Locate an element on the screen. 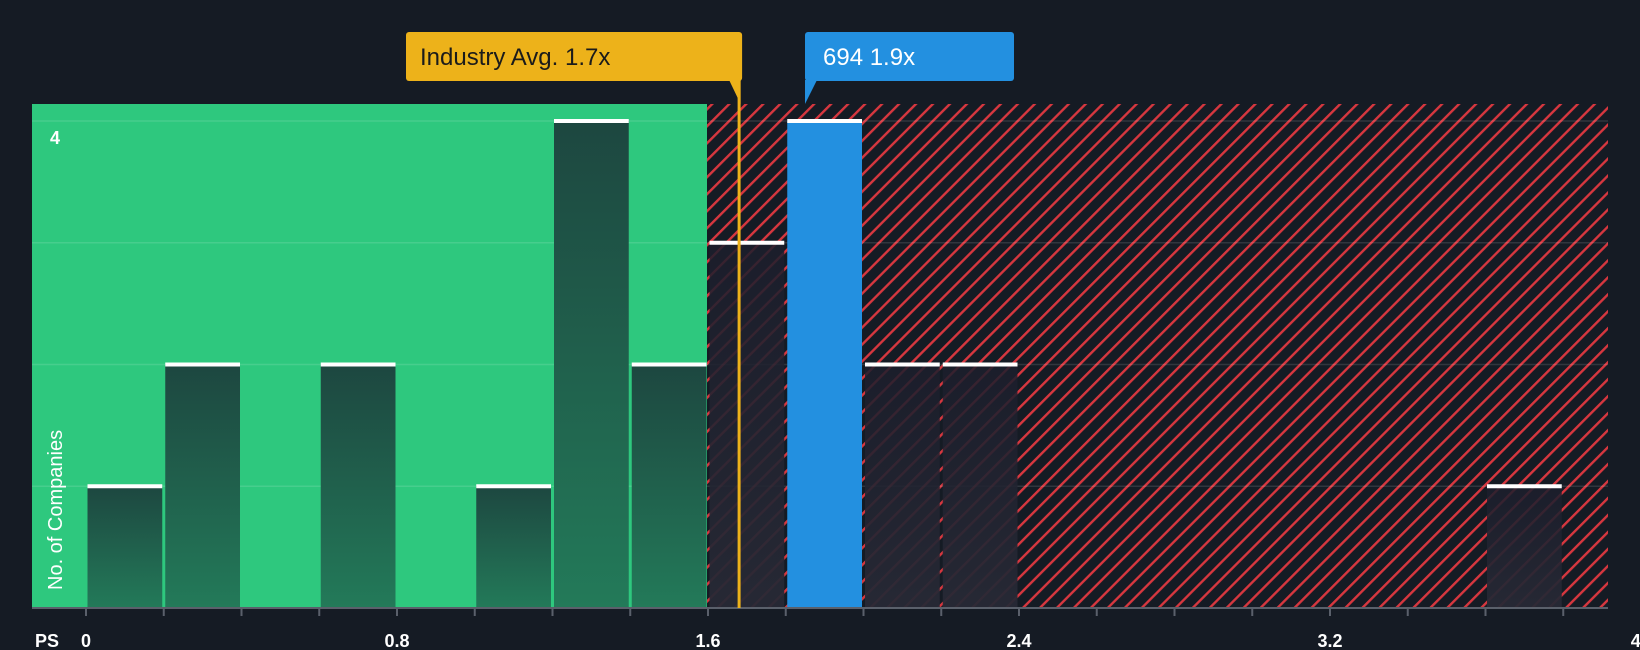 The width and height of the screenshot is (1640, 650). company-callout is located at coordinates (909, 56).